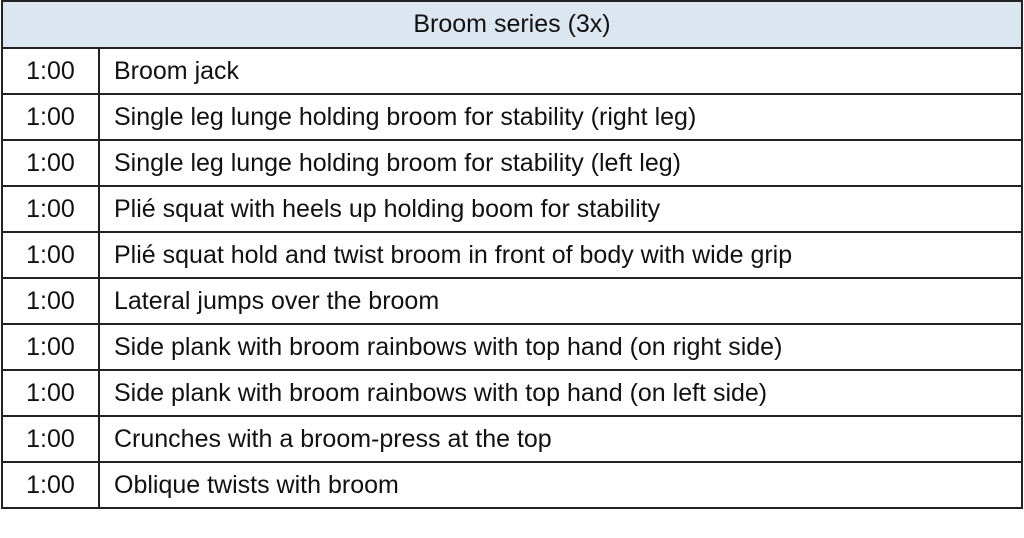 This screenshot has height=538, width=1024. I want to click on exercise-row: 1:00 Oblique twists with broom, so click(512, 485).